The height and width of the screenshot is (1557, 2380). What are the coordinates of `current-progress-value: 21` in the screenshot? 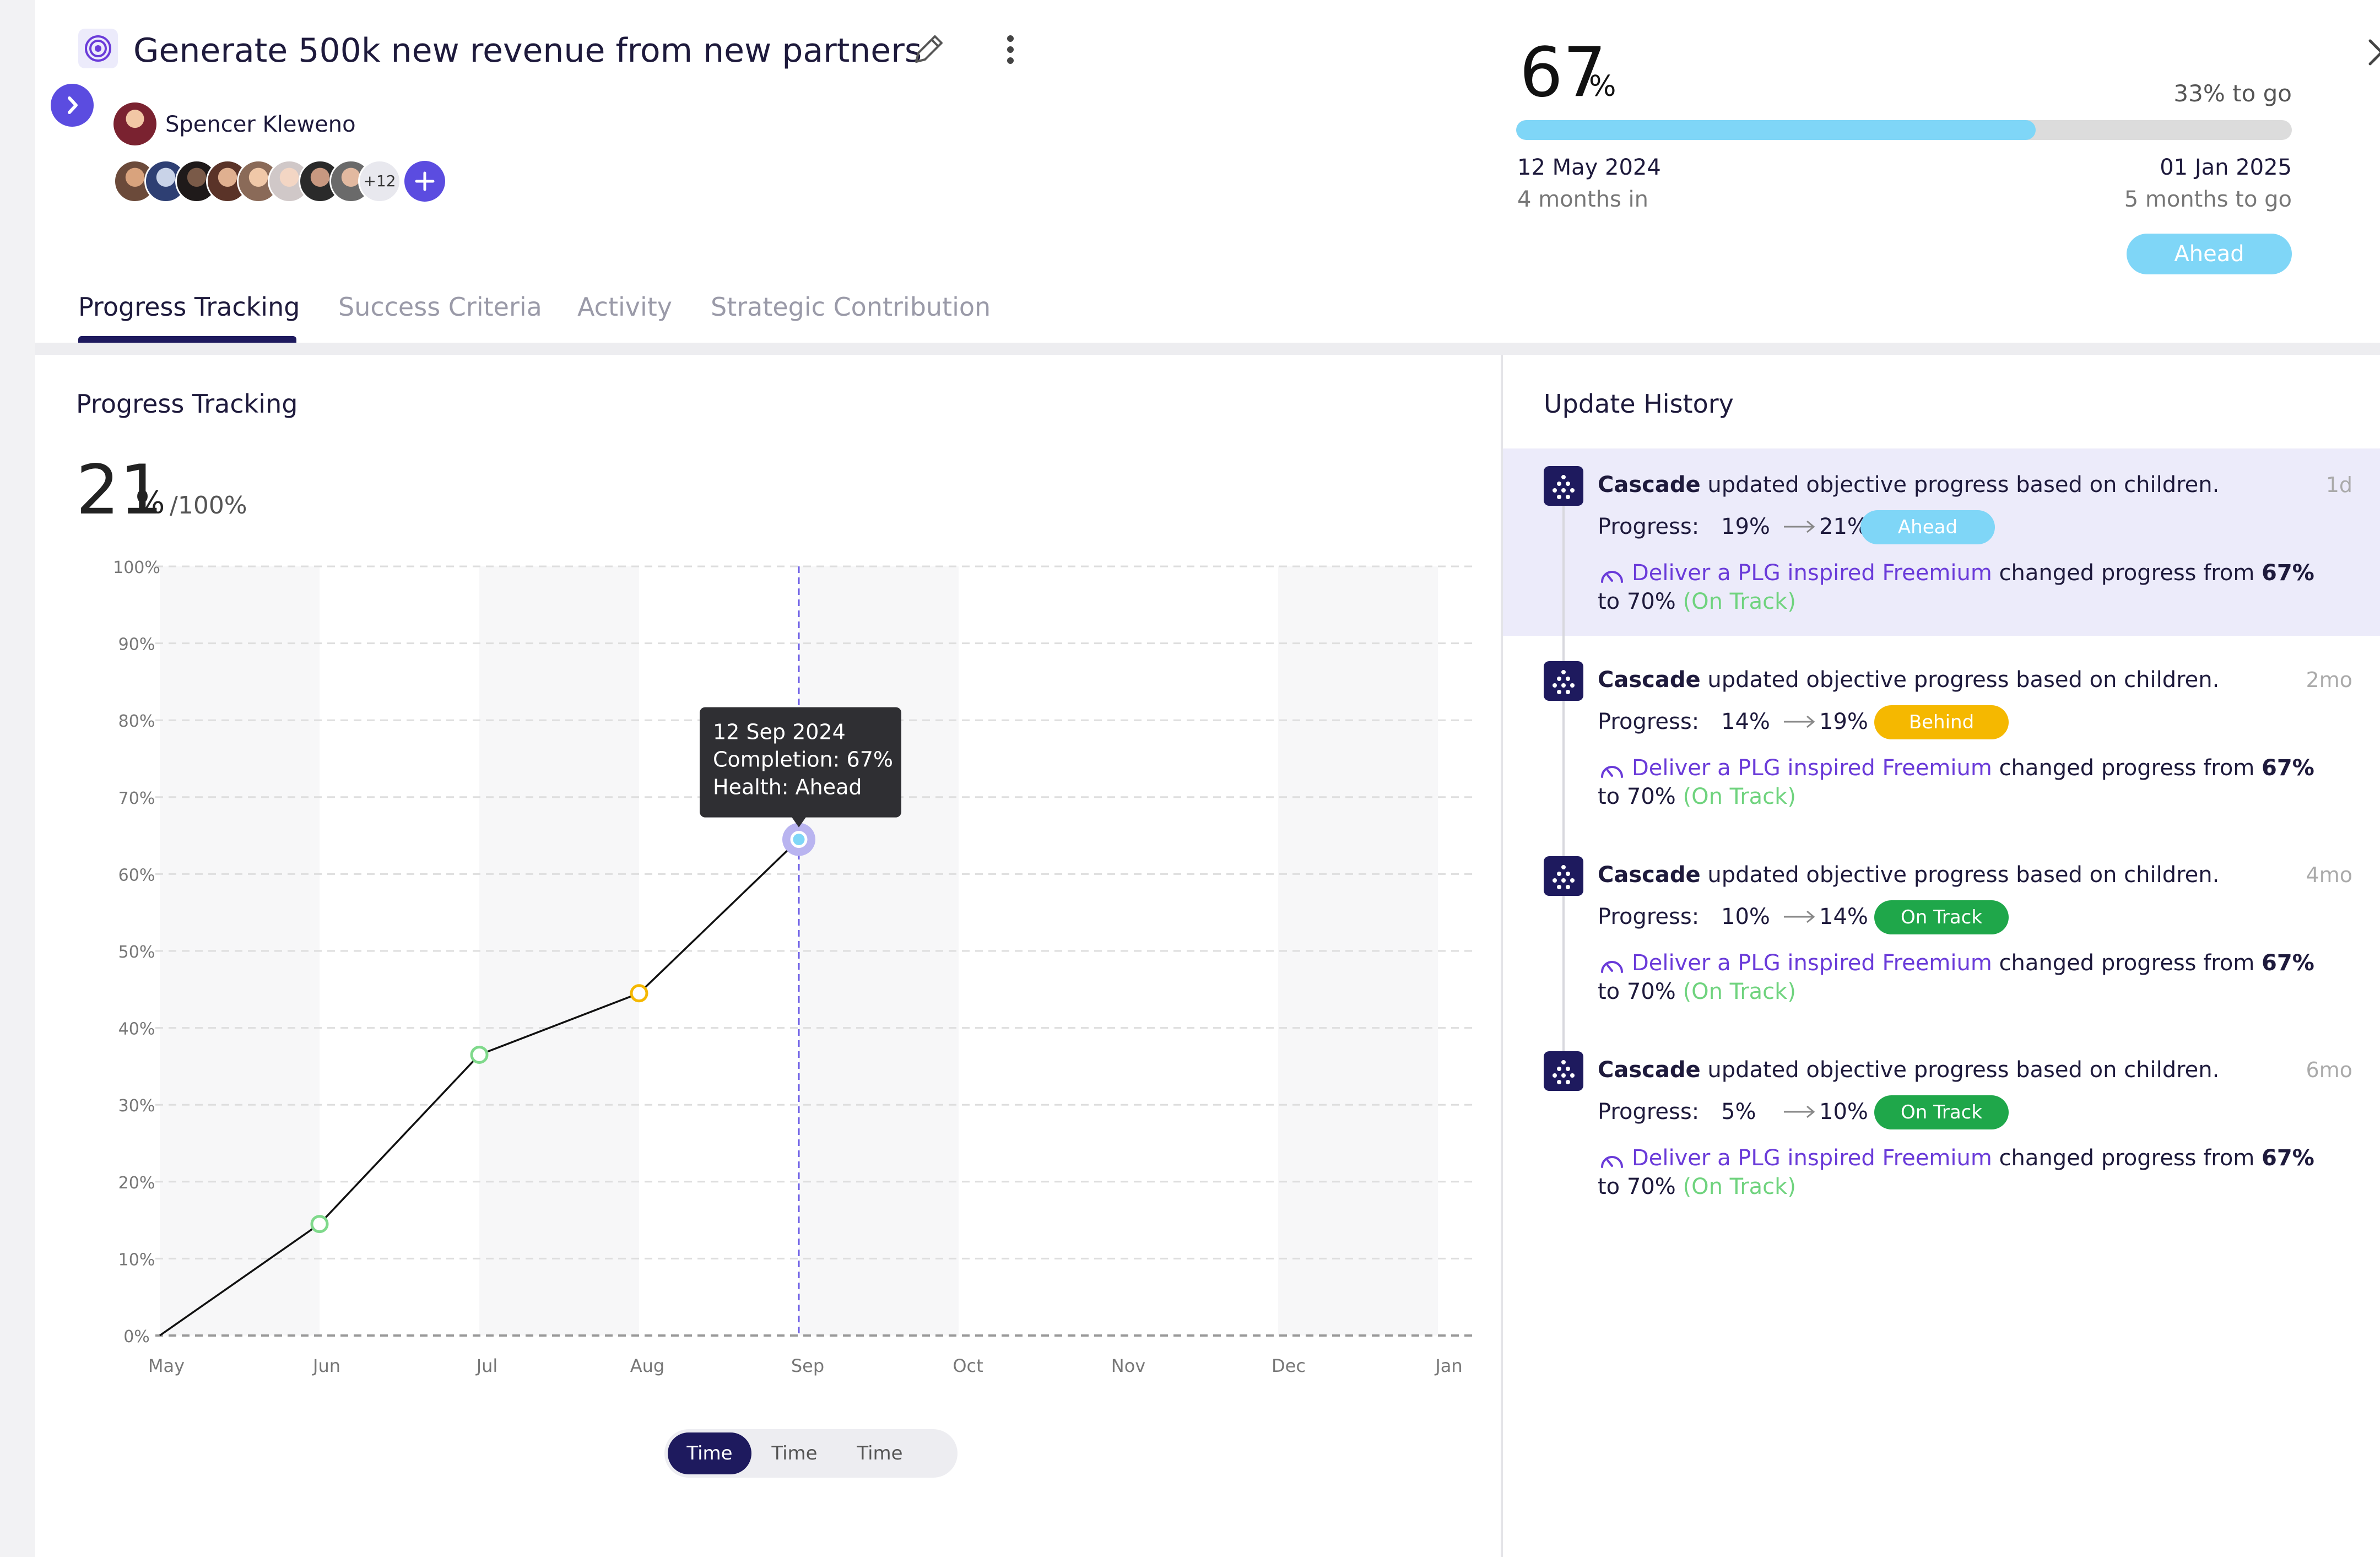 It's located at (119, 490).